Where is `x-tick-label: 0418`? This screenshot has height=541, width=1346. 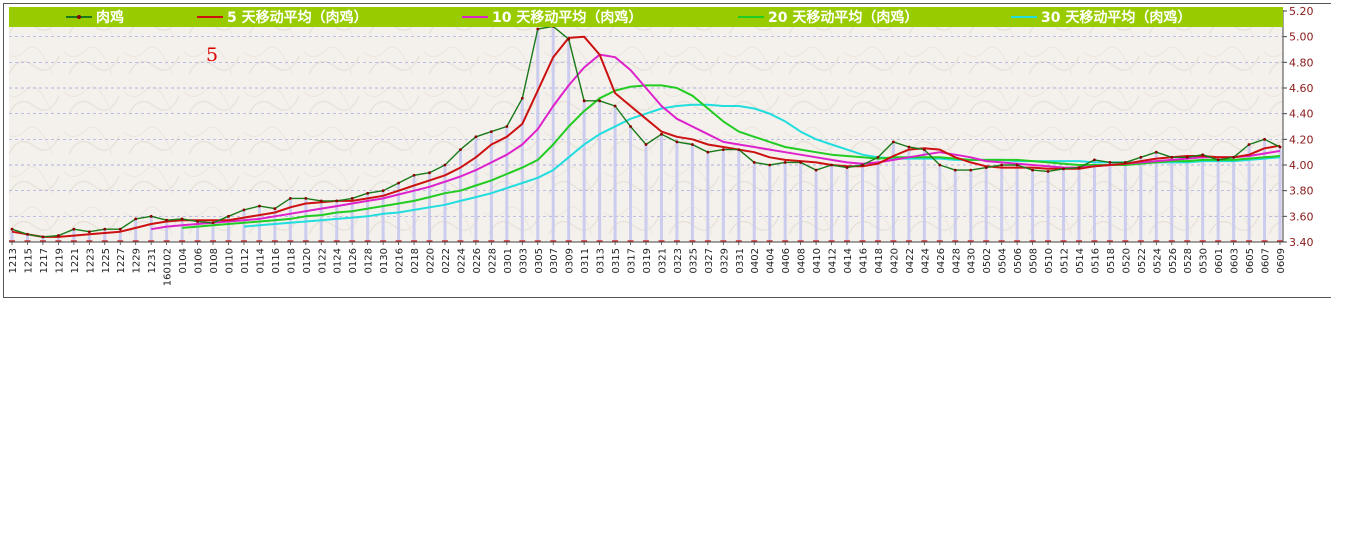 x-tick-label: 0418 is located at coordinates (879, 260).